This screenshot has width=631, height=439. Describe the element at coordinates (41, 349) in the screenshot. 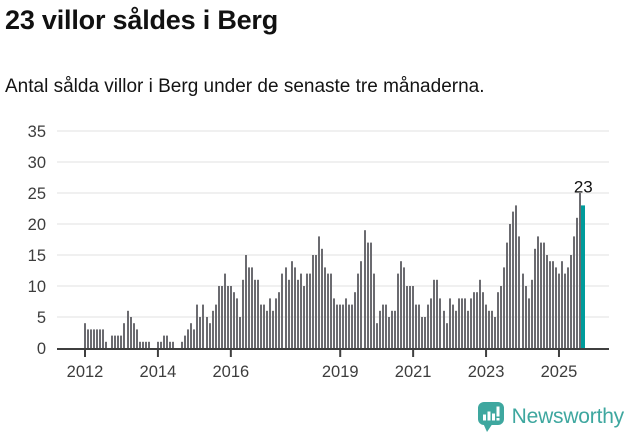

I see `y-tick-label-0: 0` at that location.